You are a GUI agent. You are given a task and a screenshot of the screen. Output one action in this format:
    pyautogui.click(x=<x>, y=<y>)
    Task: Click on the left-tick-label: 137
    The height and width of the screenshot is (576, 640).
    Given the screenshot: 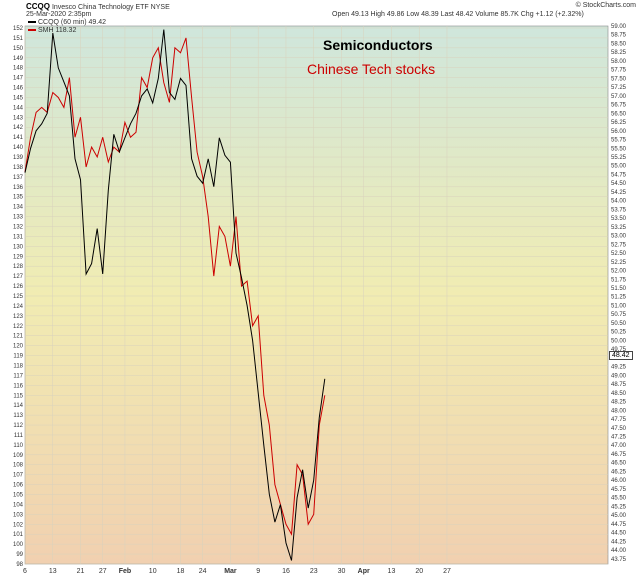 What is the action you would take?
    pyautogui.click(x=18, y=178)
    